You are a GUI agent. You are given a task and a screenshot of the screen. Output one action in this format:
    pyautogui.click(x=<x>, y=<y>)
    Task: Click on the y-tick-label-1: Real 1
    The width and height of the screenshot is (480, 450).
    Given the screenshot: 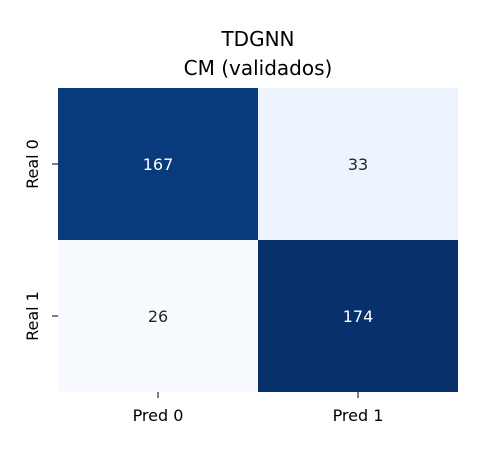 What is the action you would take?
    pyautogui.click(x=32, y=316)
    